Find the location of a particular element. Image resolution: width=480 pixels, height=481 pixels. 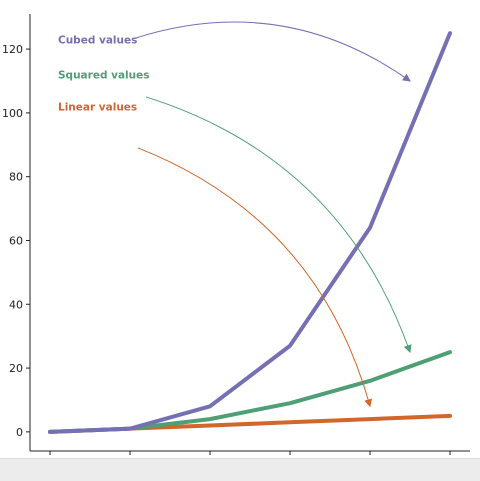

bottom-bar is located at coordinates (240, 469).